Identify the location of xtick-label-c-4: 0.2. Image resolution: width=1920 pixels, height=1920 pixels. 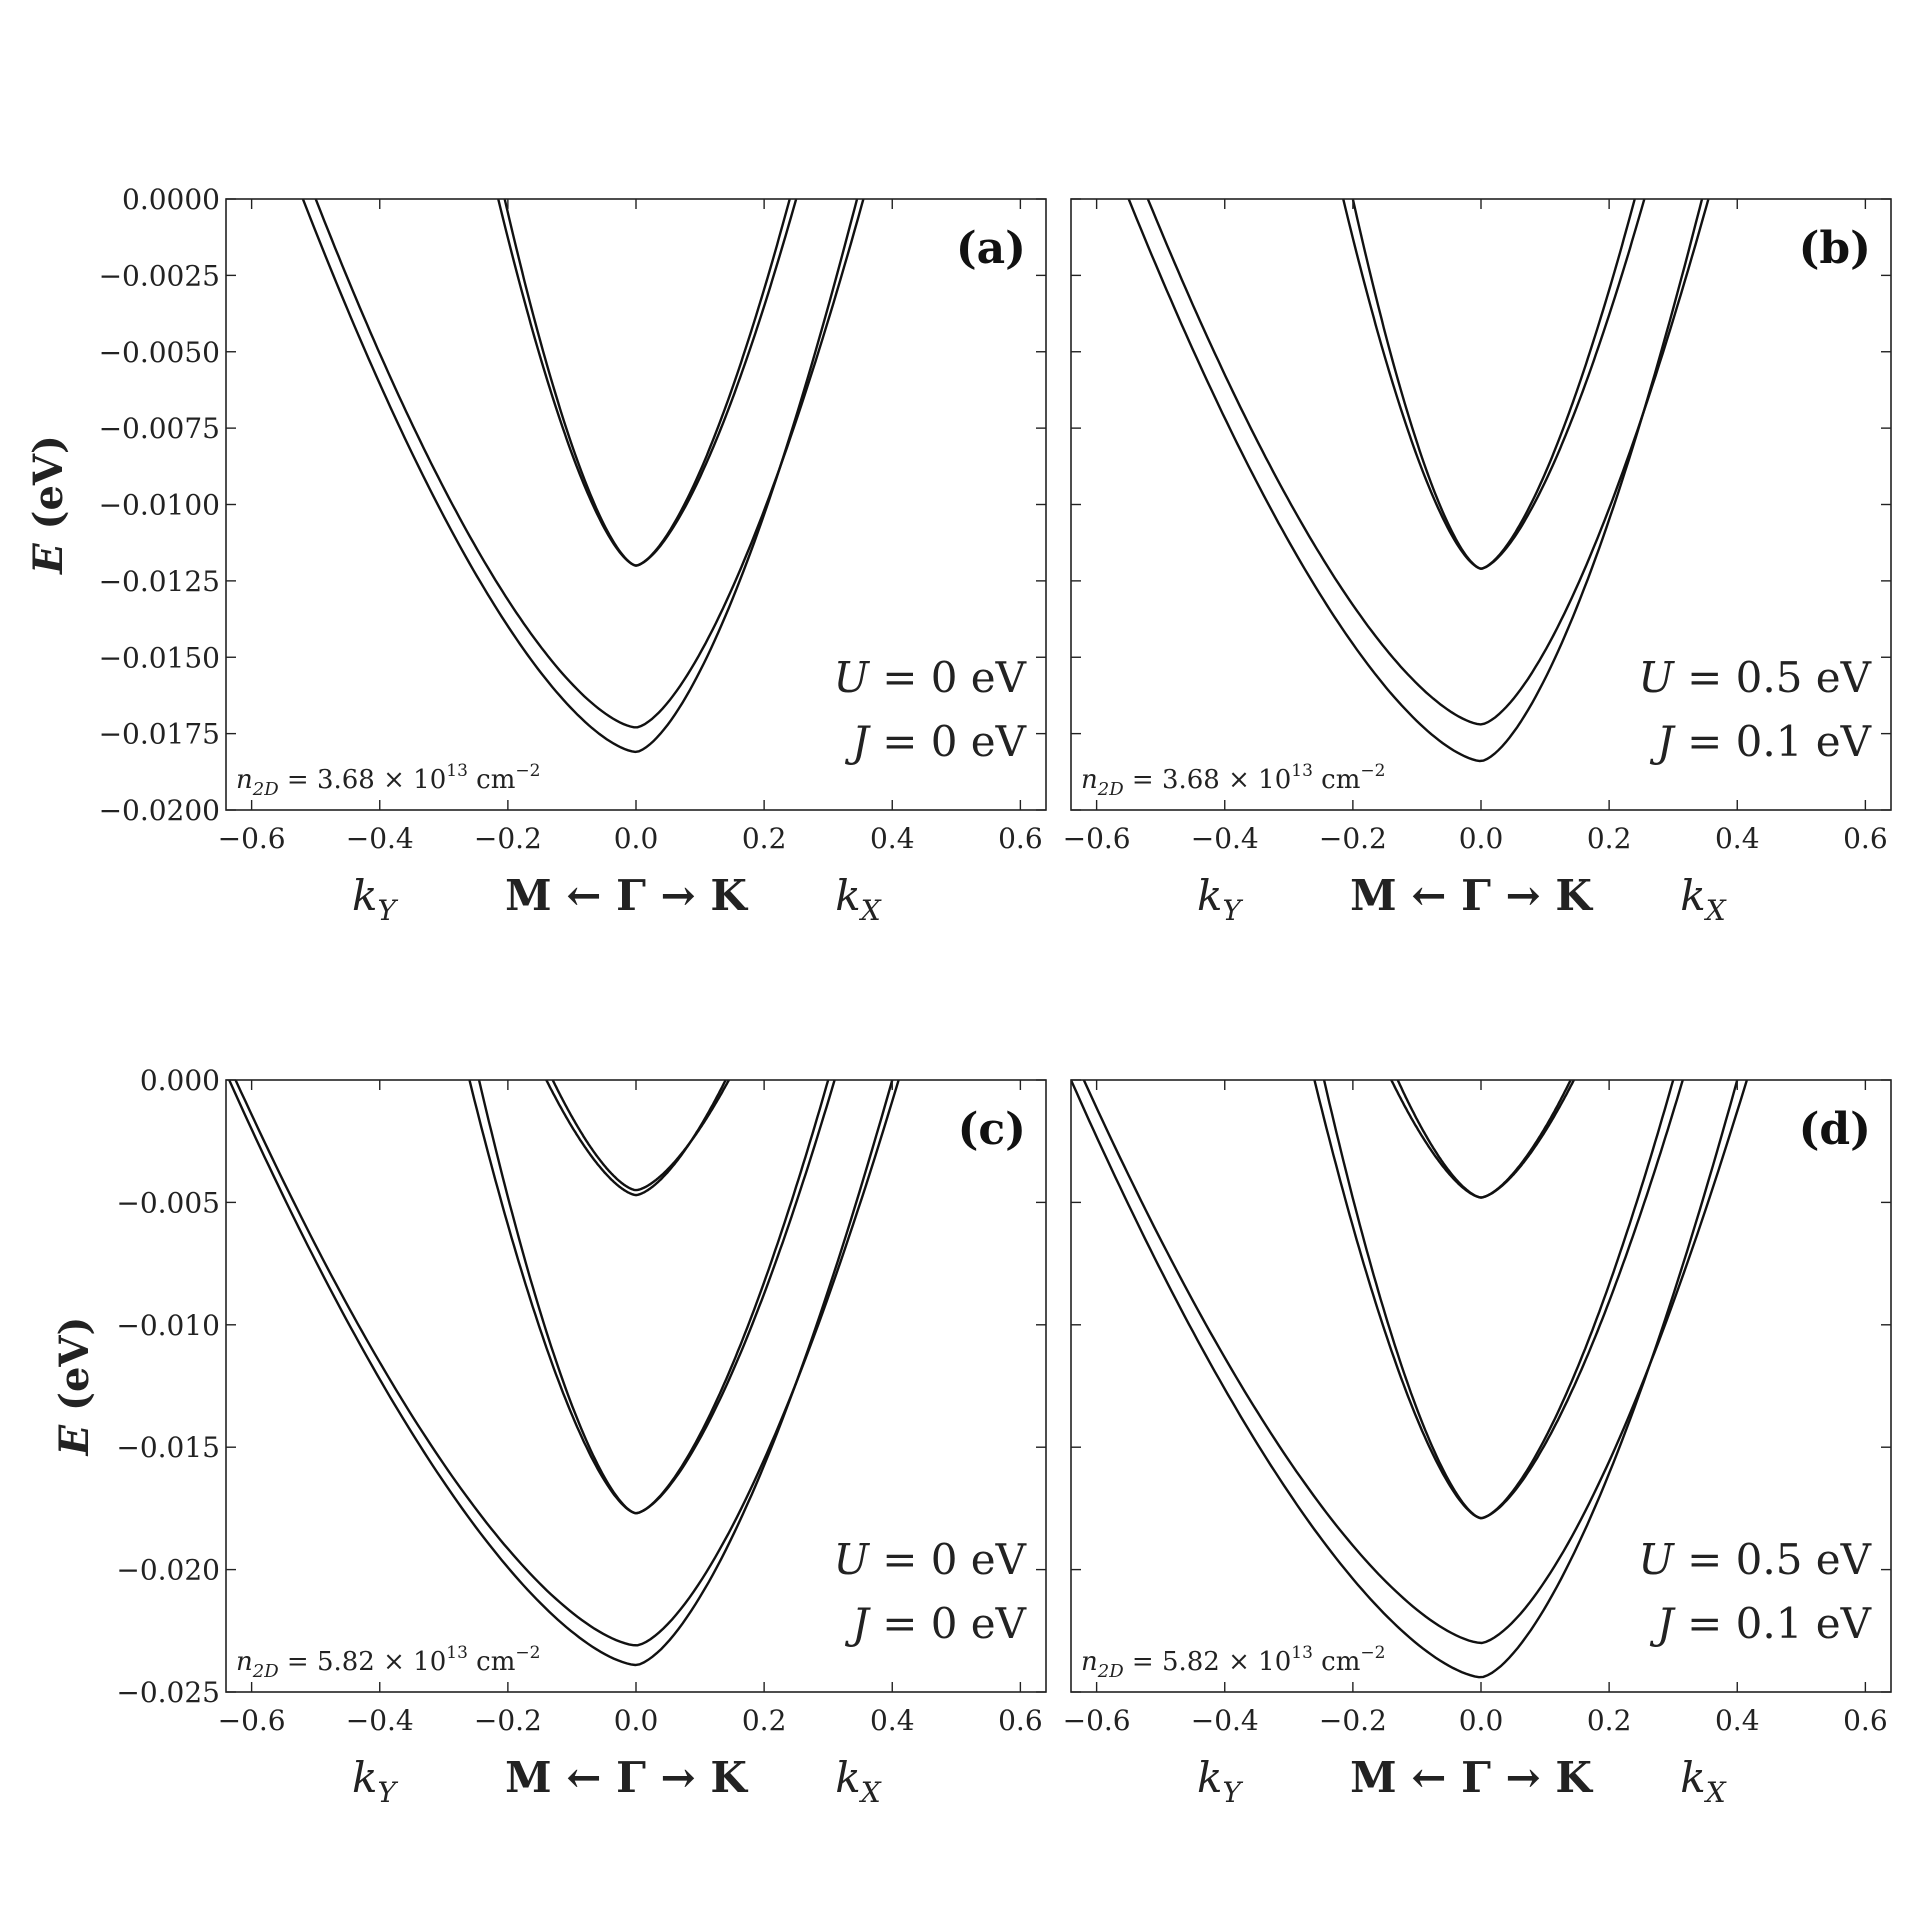
(764, 1720).